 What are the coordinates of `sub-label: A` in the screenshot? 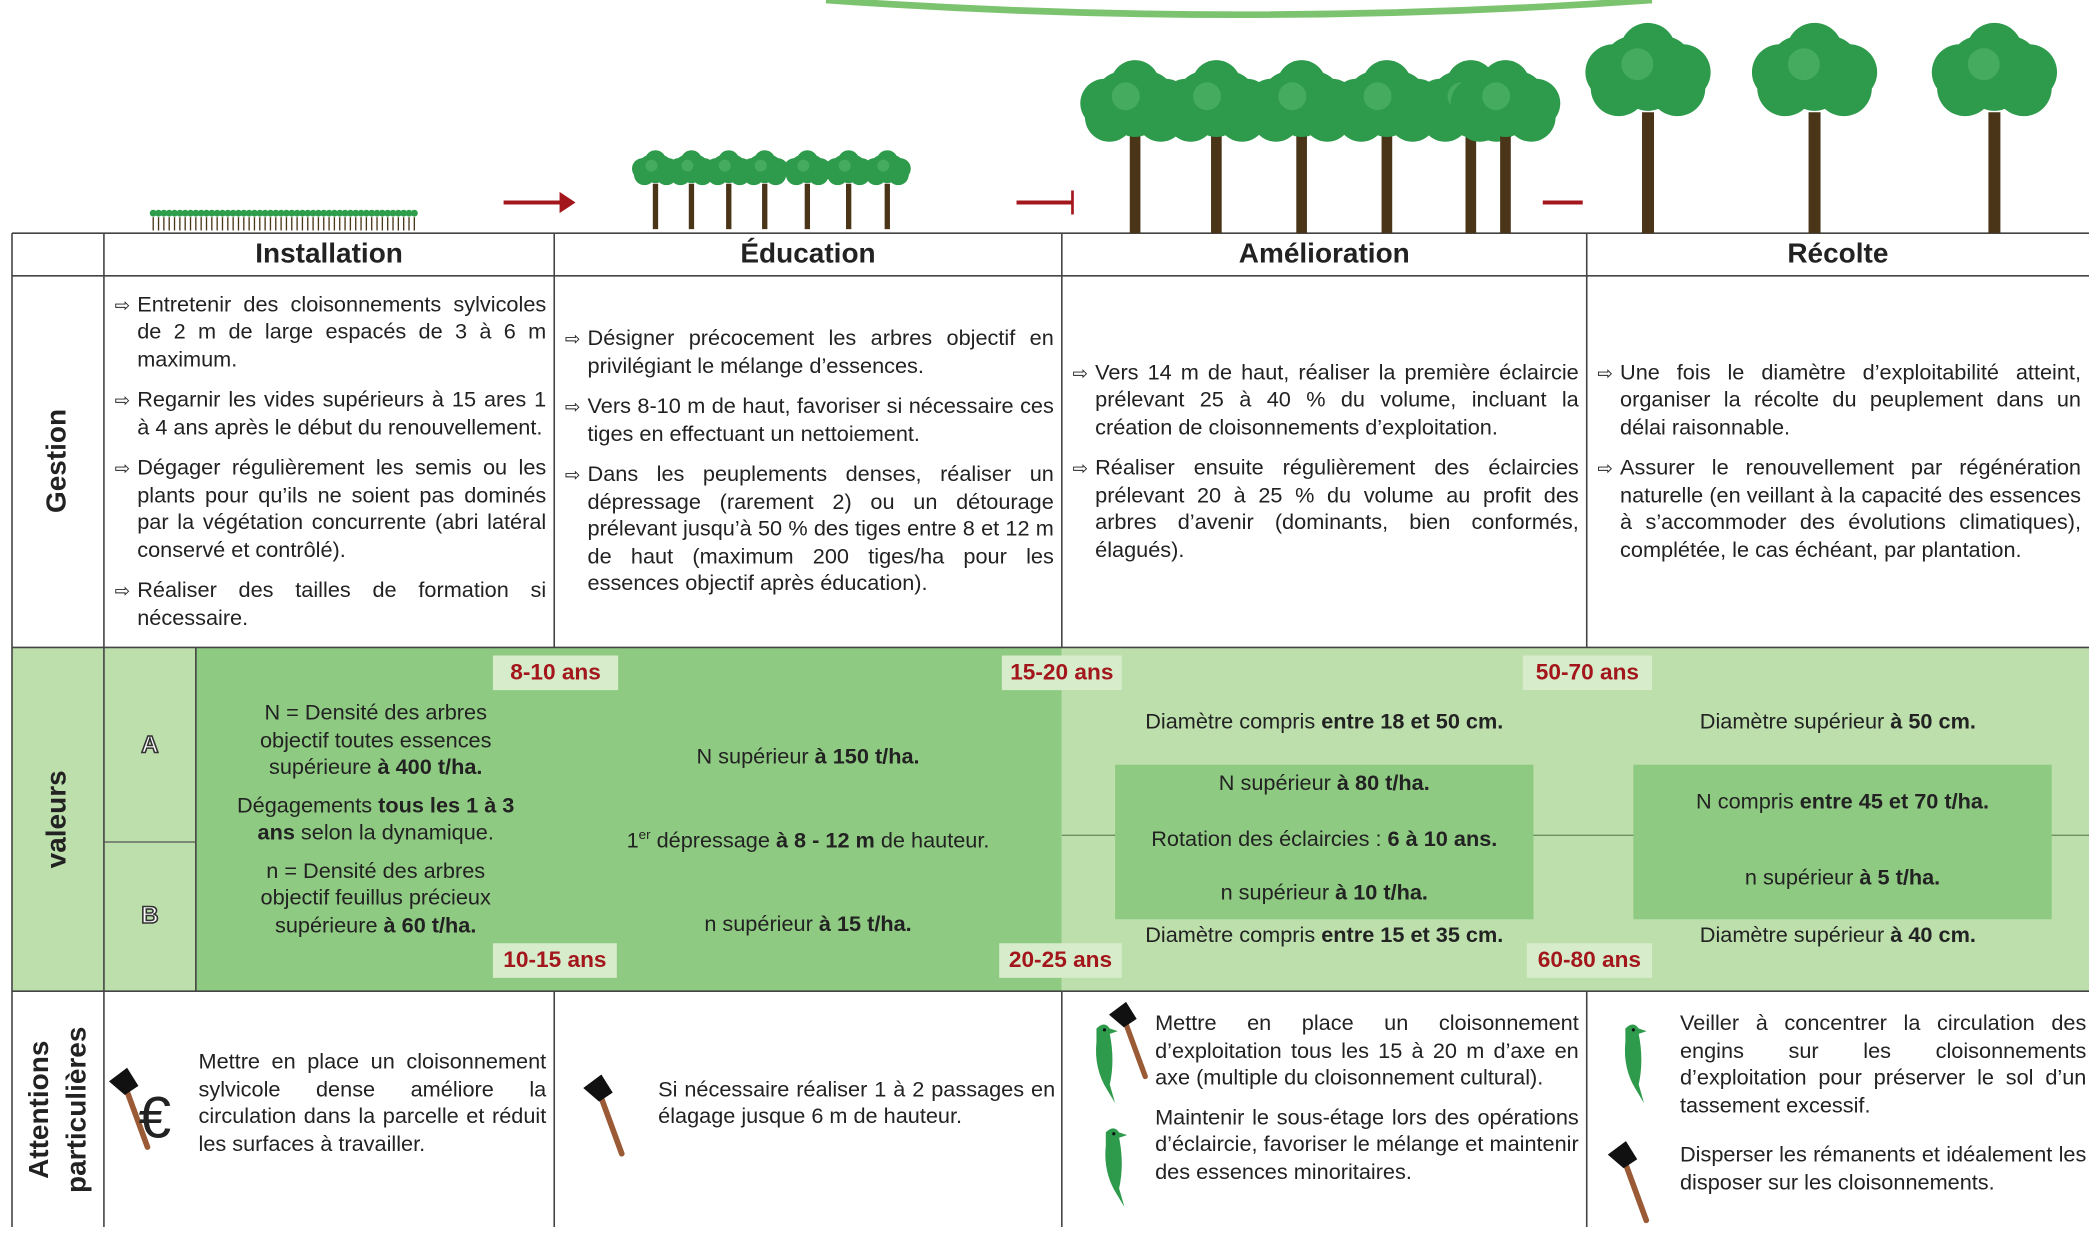 It's located at (149, 745).